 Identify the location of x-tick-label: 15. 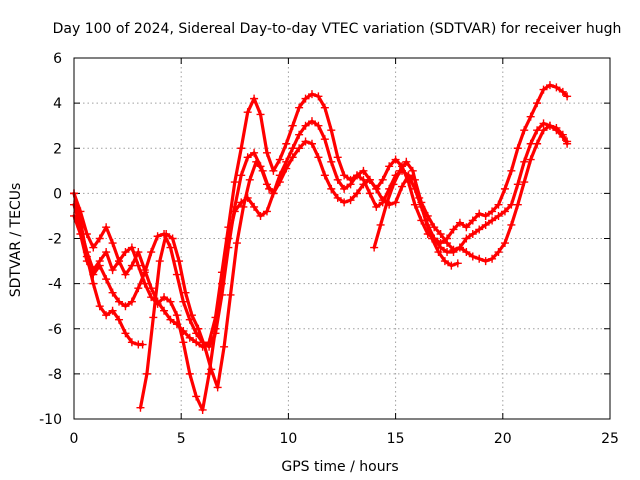
(396, 439).